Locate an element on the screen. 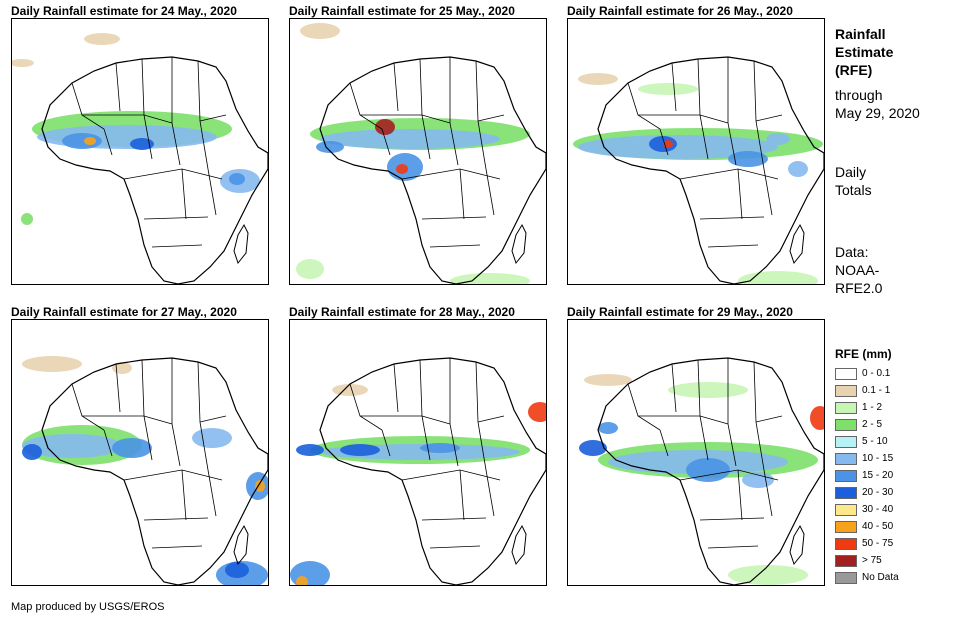 This screenshot has width=967, height=626. legend-item: 5 - 10 is located at coordinates (867, 441).